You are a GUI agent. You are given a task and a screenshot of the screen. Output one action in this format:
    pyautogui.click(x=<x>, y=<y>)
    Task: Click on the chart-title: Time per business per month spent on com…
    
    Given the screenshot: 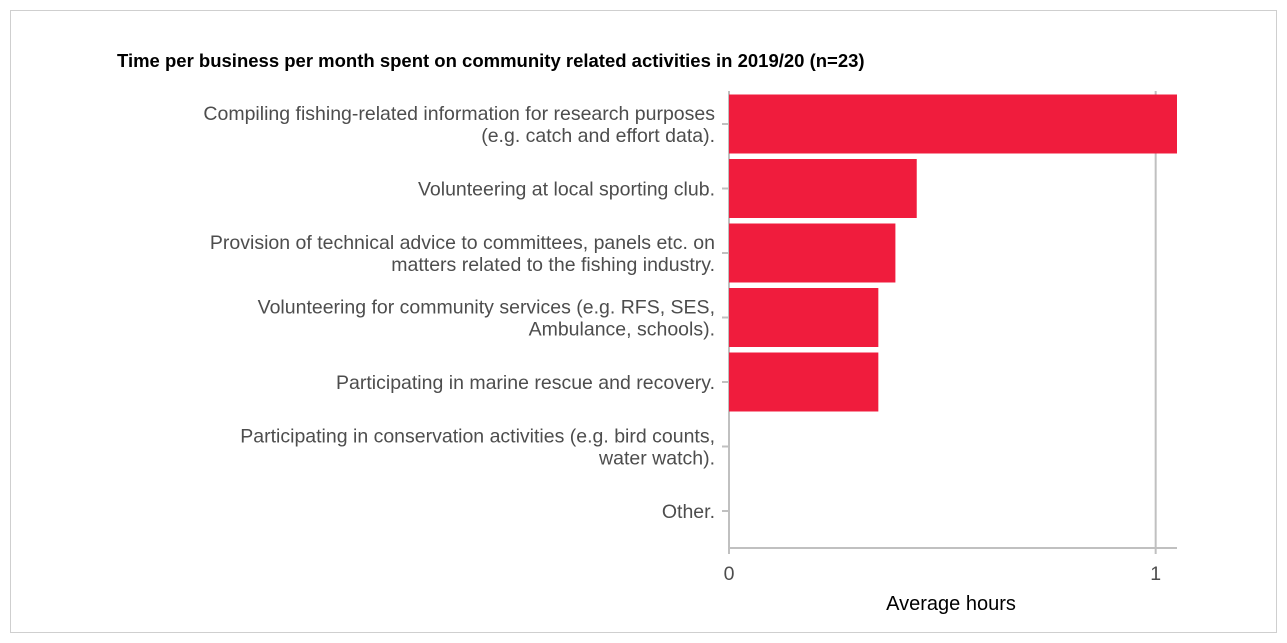 What is the action you would take?
    pyautogui.click(x=491, y=60)
    